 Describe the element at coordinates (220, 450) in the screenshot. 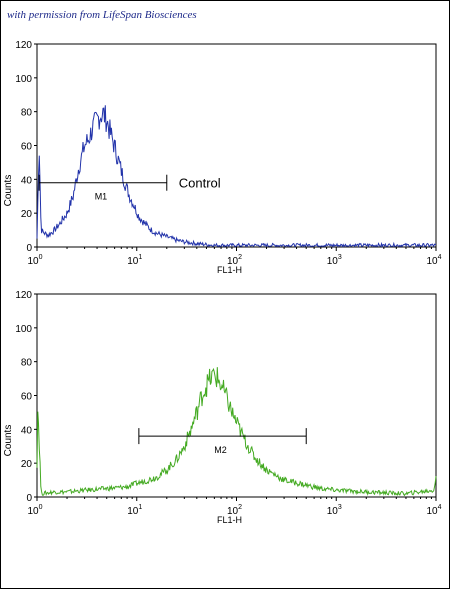

I see `marker-label: M2` at that location.